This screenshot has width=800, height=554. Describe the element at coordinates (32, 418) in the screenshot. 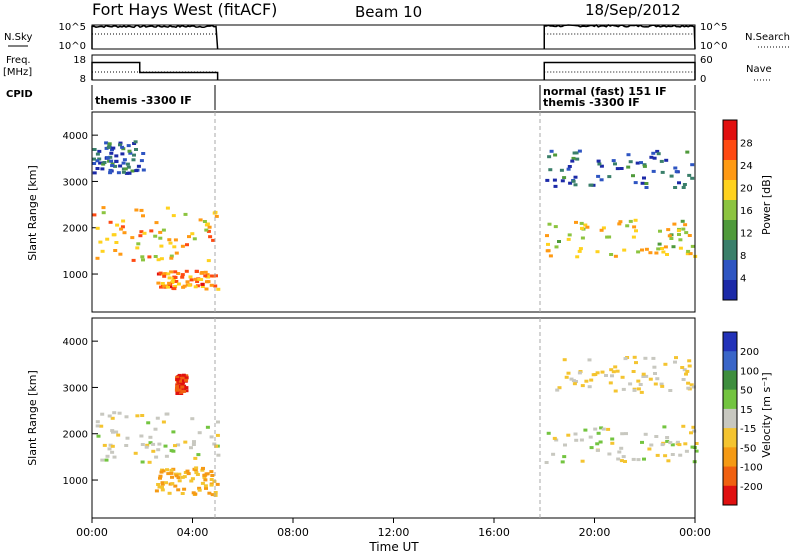

I see `velocity-ylabel: Slant Range [km]` at that location.